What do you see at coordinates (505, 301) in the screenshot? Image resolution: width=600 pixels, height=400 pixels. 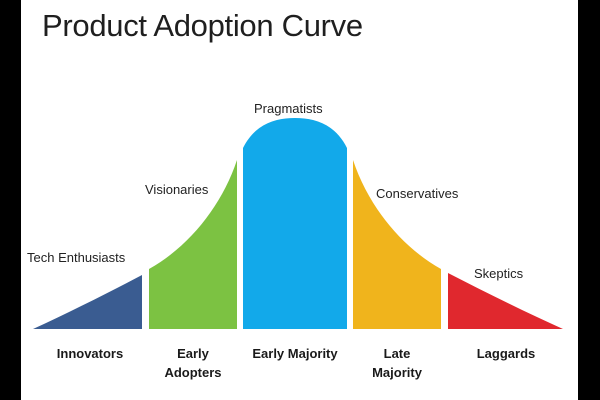 I see `segment-laggards` at bounding box center [505, 301].